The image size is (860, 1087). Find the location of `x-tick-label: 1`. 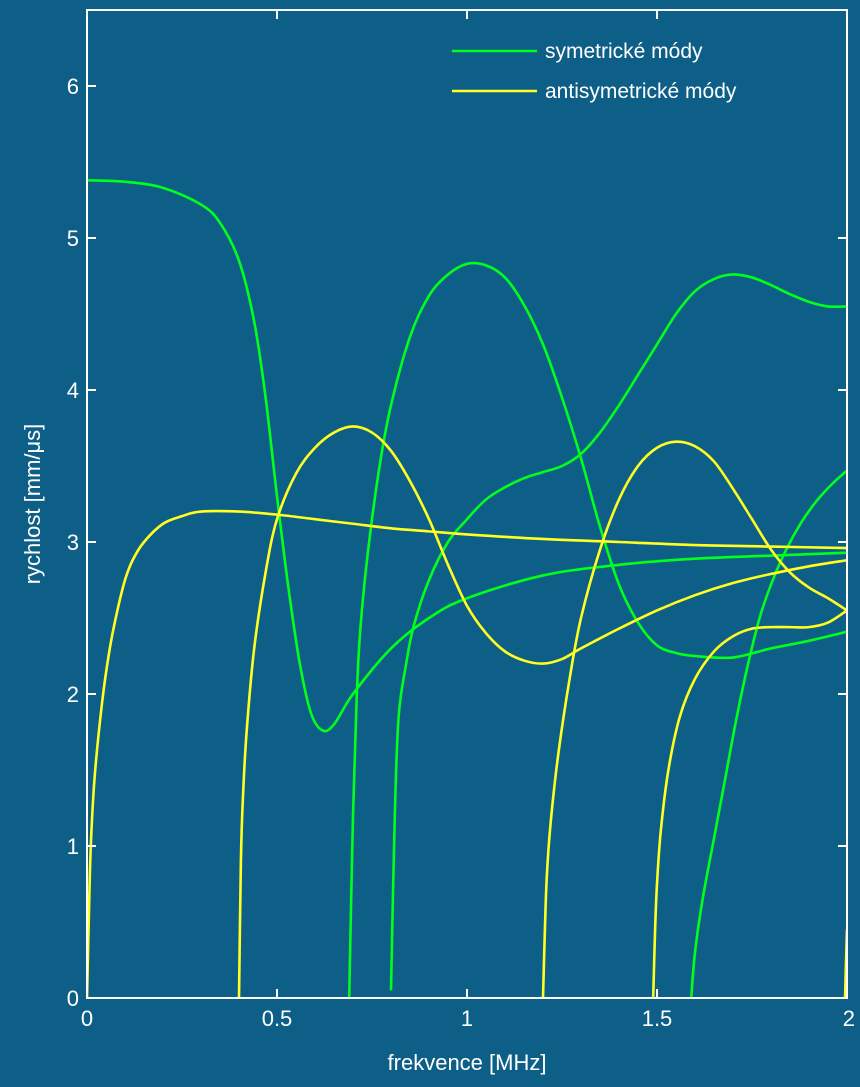

x-tick-label: 1 is located at coordinates (467, 1018).